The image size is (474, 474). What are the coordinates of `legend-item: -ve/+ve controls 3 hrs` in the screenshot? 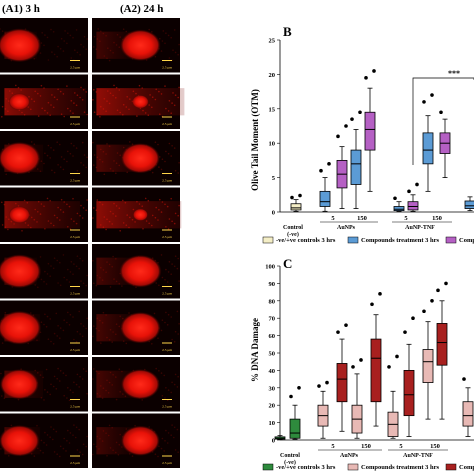 It's located at (299, 467).